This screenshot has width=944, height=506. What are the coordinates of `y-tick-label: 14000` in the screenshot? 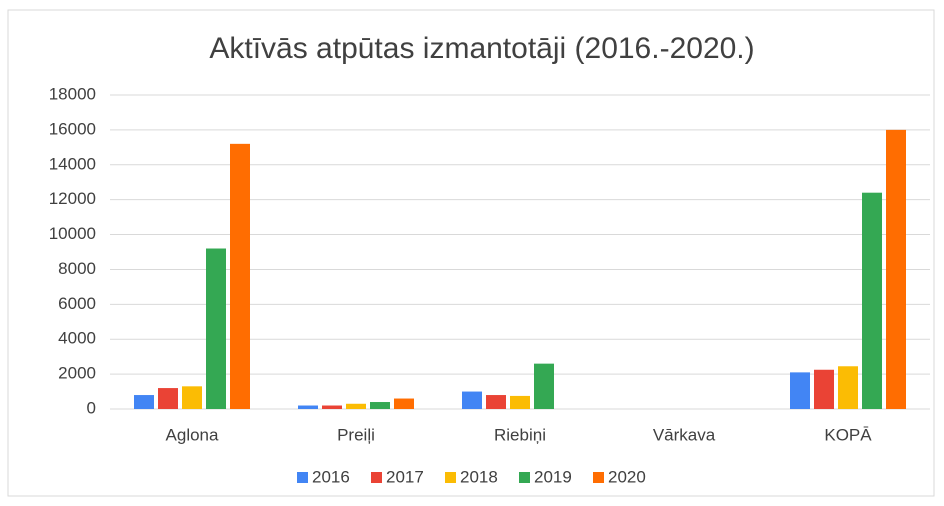 It's located at (72, 163).